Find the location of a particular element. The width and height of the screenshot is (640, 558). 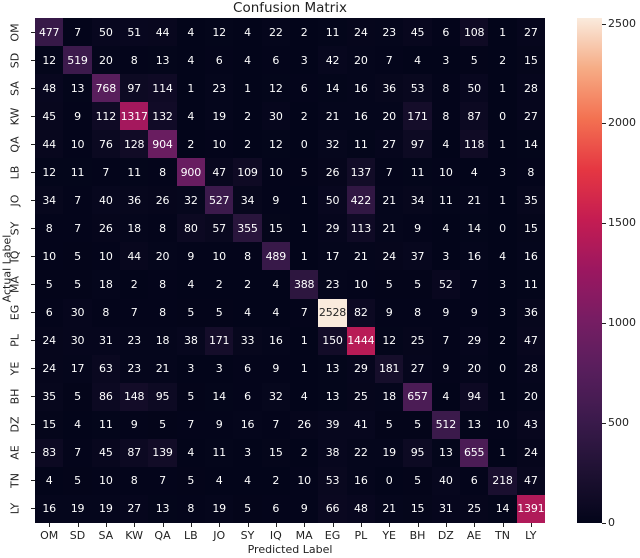

heatmap-cell: 113 is located at coordinates (360, 228).